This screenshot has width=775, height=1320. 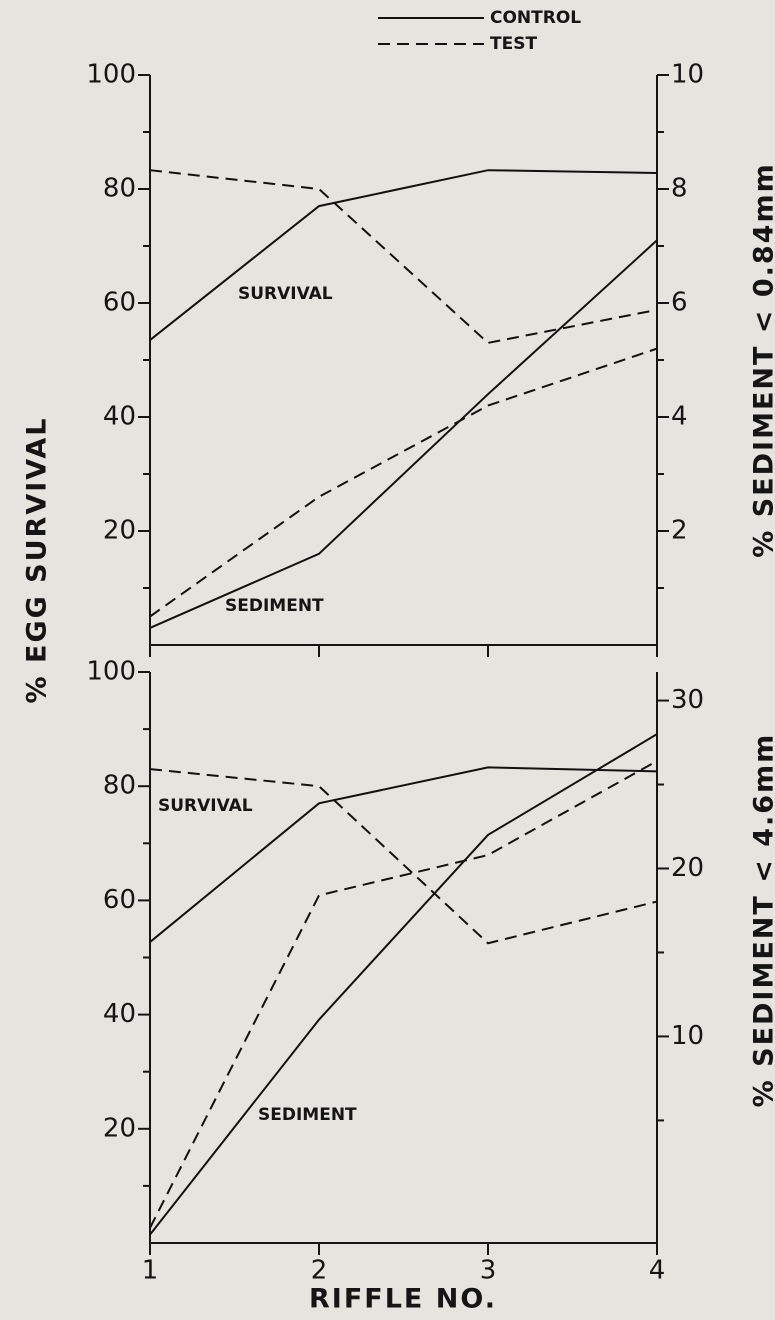 I want to click on y2-tick-label: 2, so click(x=679, y=531).